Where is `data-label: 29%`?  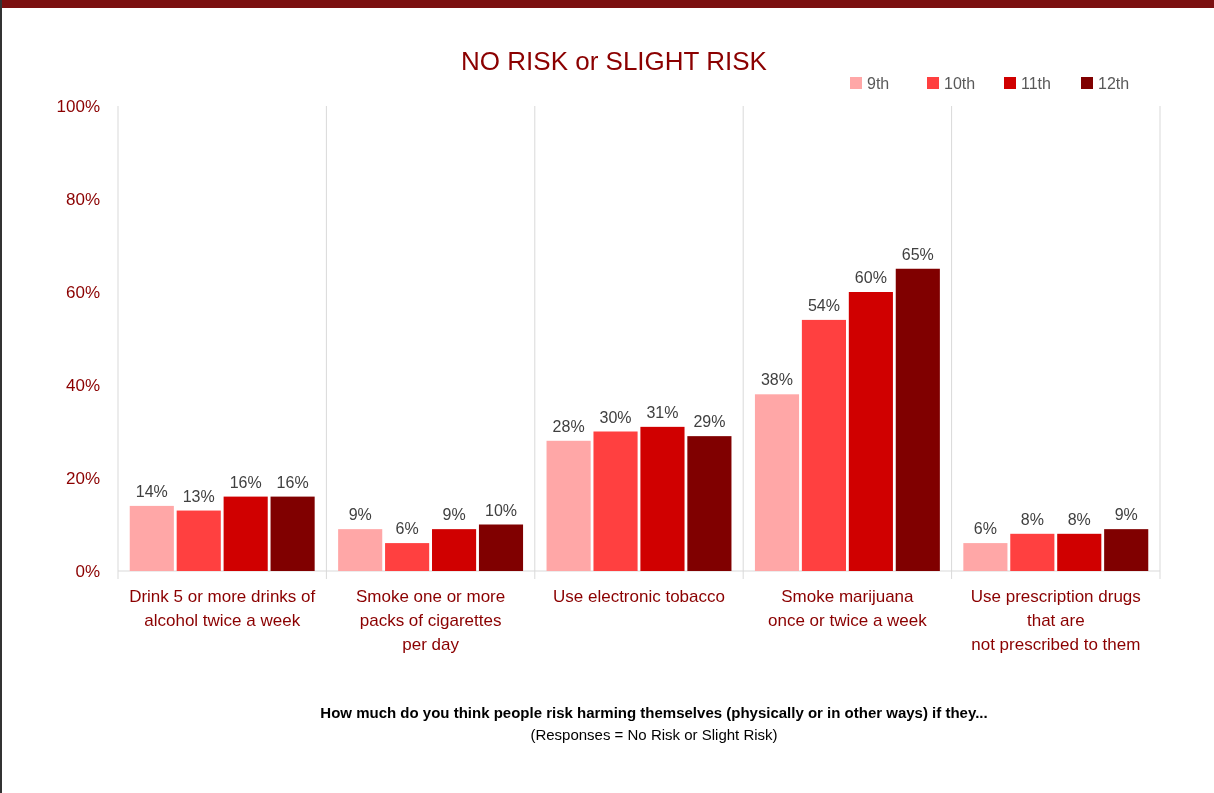 data-label: 29% is located at coordinates (709, 422).